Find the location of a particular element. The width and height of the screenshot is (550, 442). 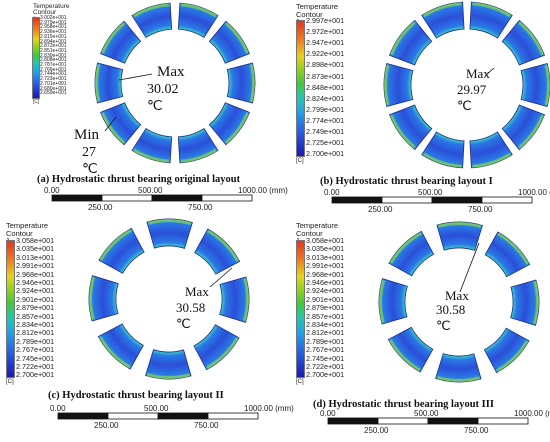

legend-value: 2.958e+001 is located at coordinates (53, 27).